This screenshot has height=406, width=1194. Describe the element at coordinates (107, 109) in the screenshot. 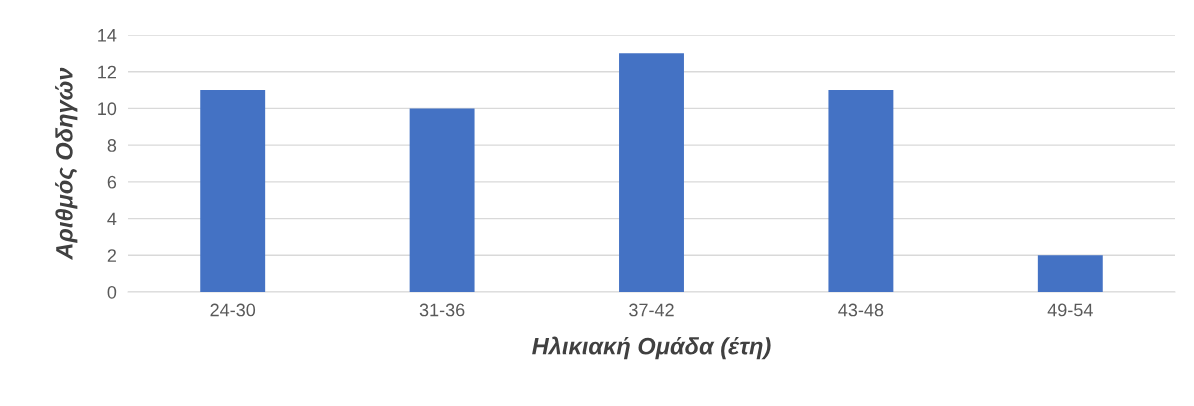

I see `y-tick-label: 10` at that location.